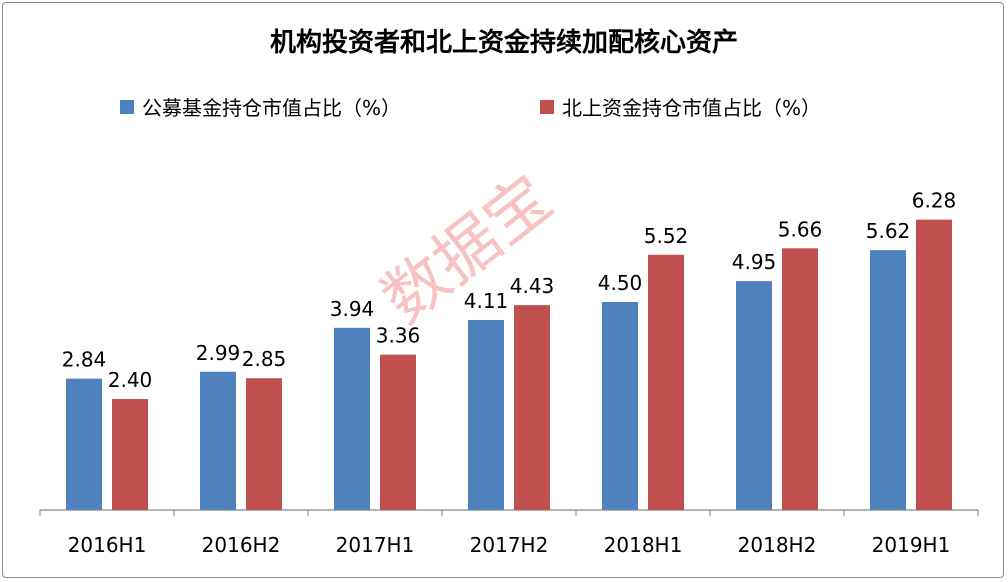  Describe the element at coordinates (620, 283) in the screenshot. I see `data-label-series-1-2018H1: 4.50` at that location.